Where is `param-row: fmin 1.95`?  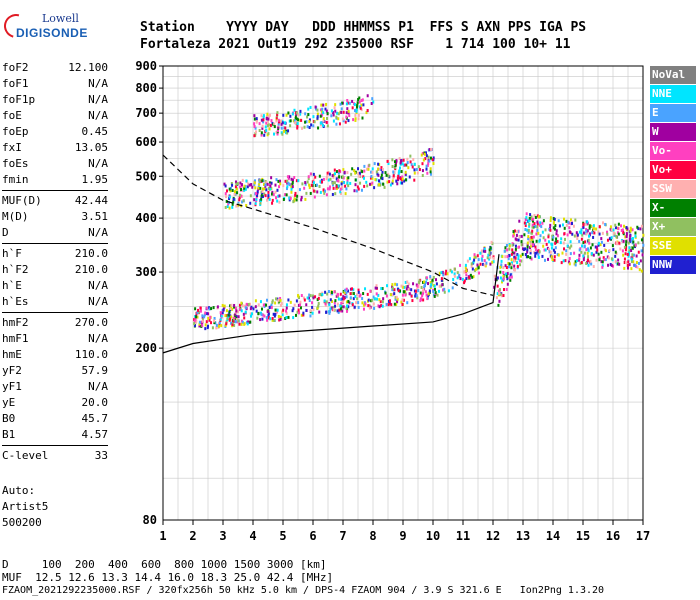 param-row: fmin 1.95 is located at coordinates (55, 180).